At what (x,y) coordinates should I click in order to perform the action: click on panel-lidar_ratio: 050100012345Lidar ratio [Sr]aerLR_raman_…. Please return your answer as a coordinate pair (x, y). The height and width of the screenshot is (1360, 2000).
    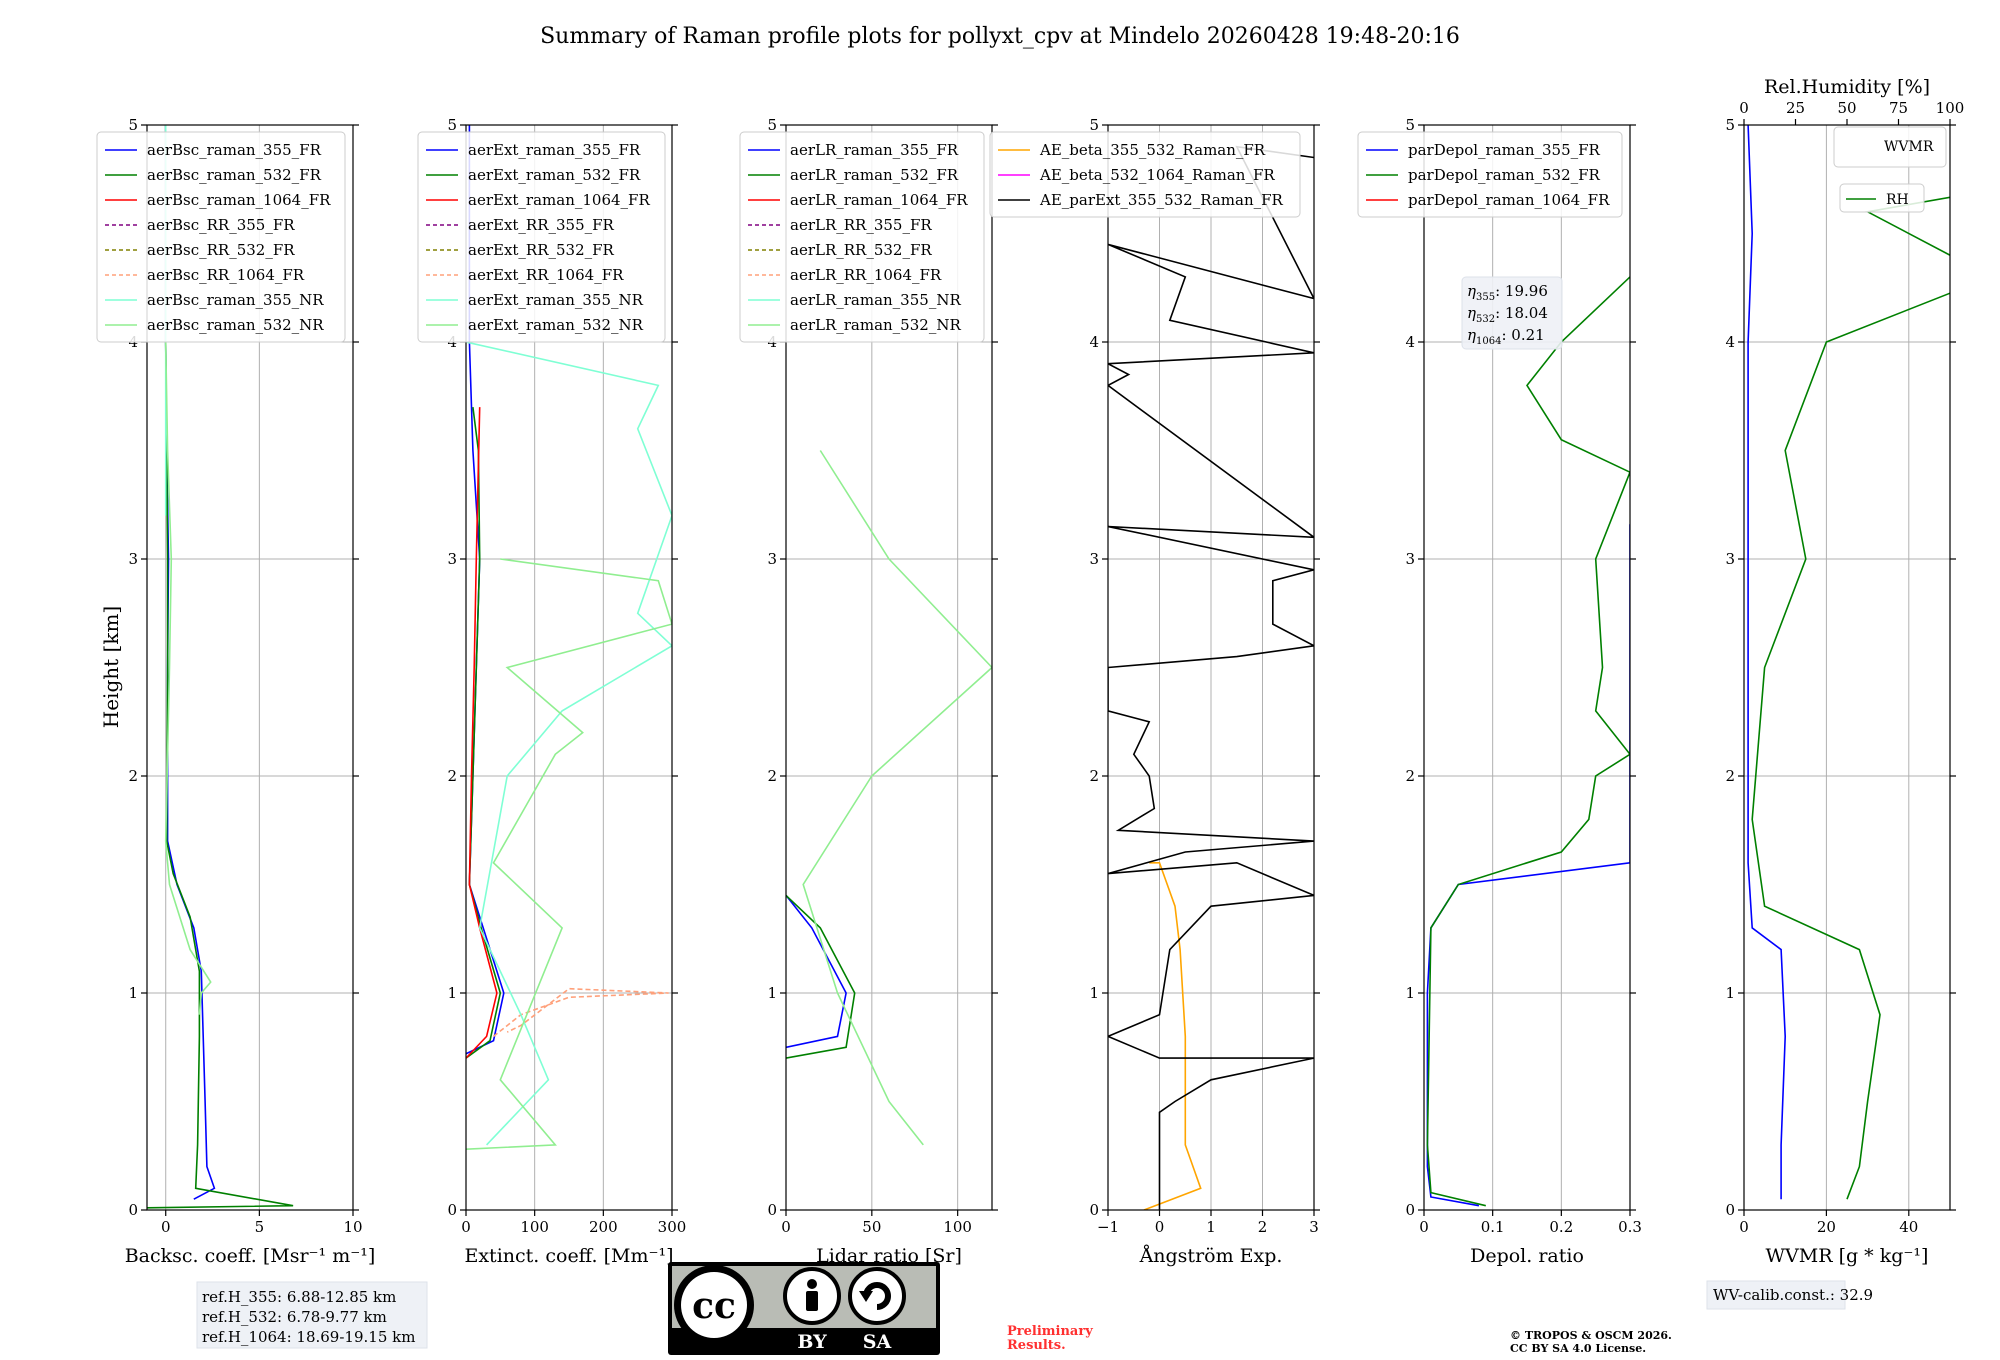
    Looking at the image, I should click on (868, 691).